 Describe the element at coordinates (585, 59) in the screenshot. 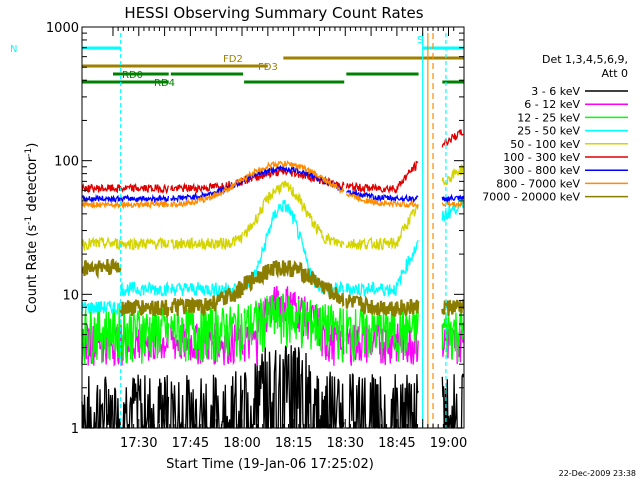

I see `legend-header-detectors: Det 1,3,4,5,6,9,` at that location.